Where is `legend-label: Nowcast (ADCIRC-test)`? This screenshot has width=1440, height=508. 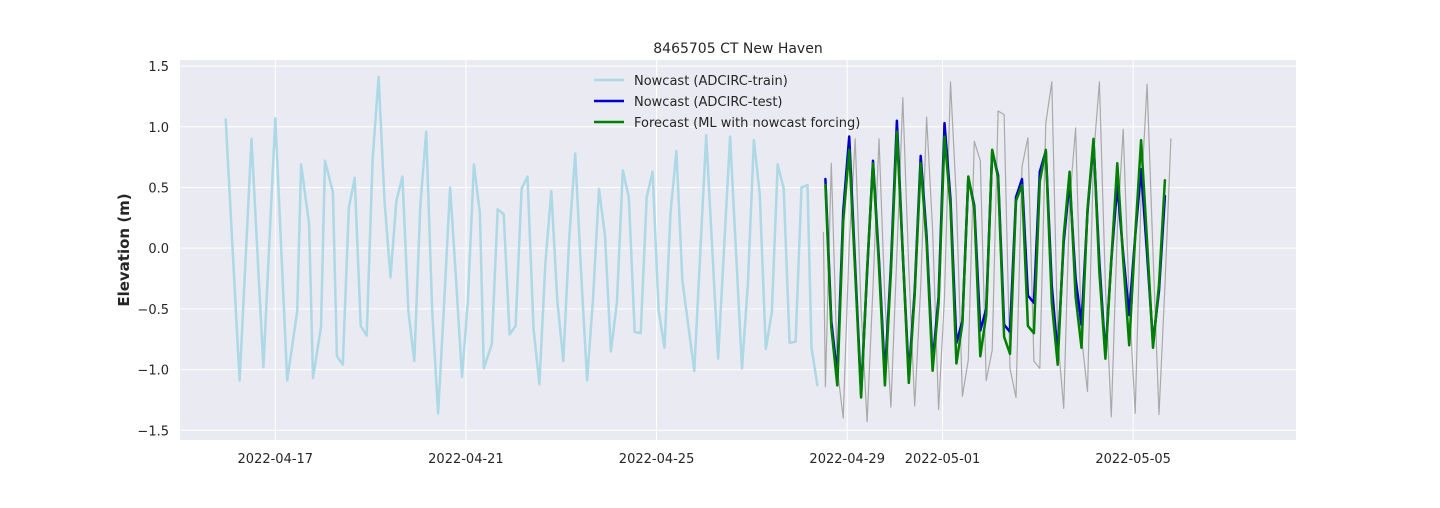
legend-label: Nowcast (ADCIRC-test) is located at coordinates (708, 102).